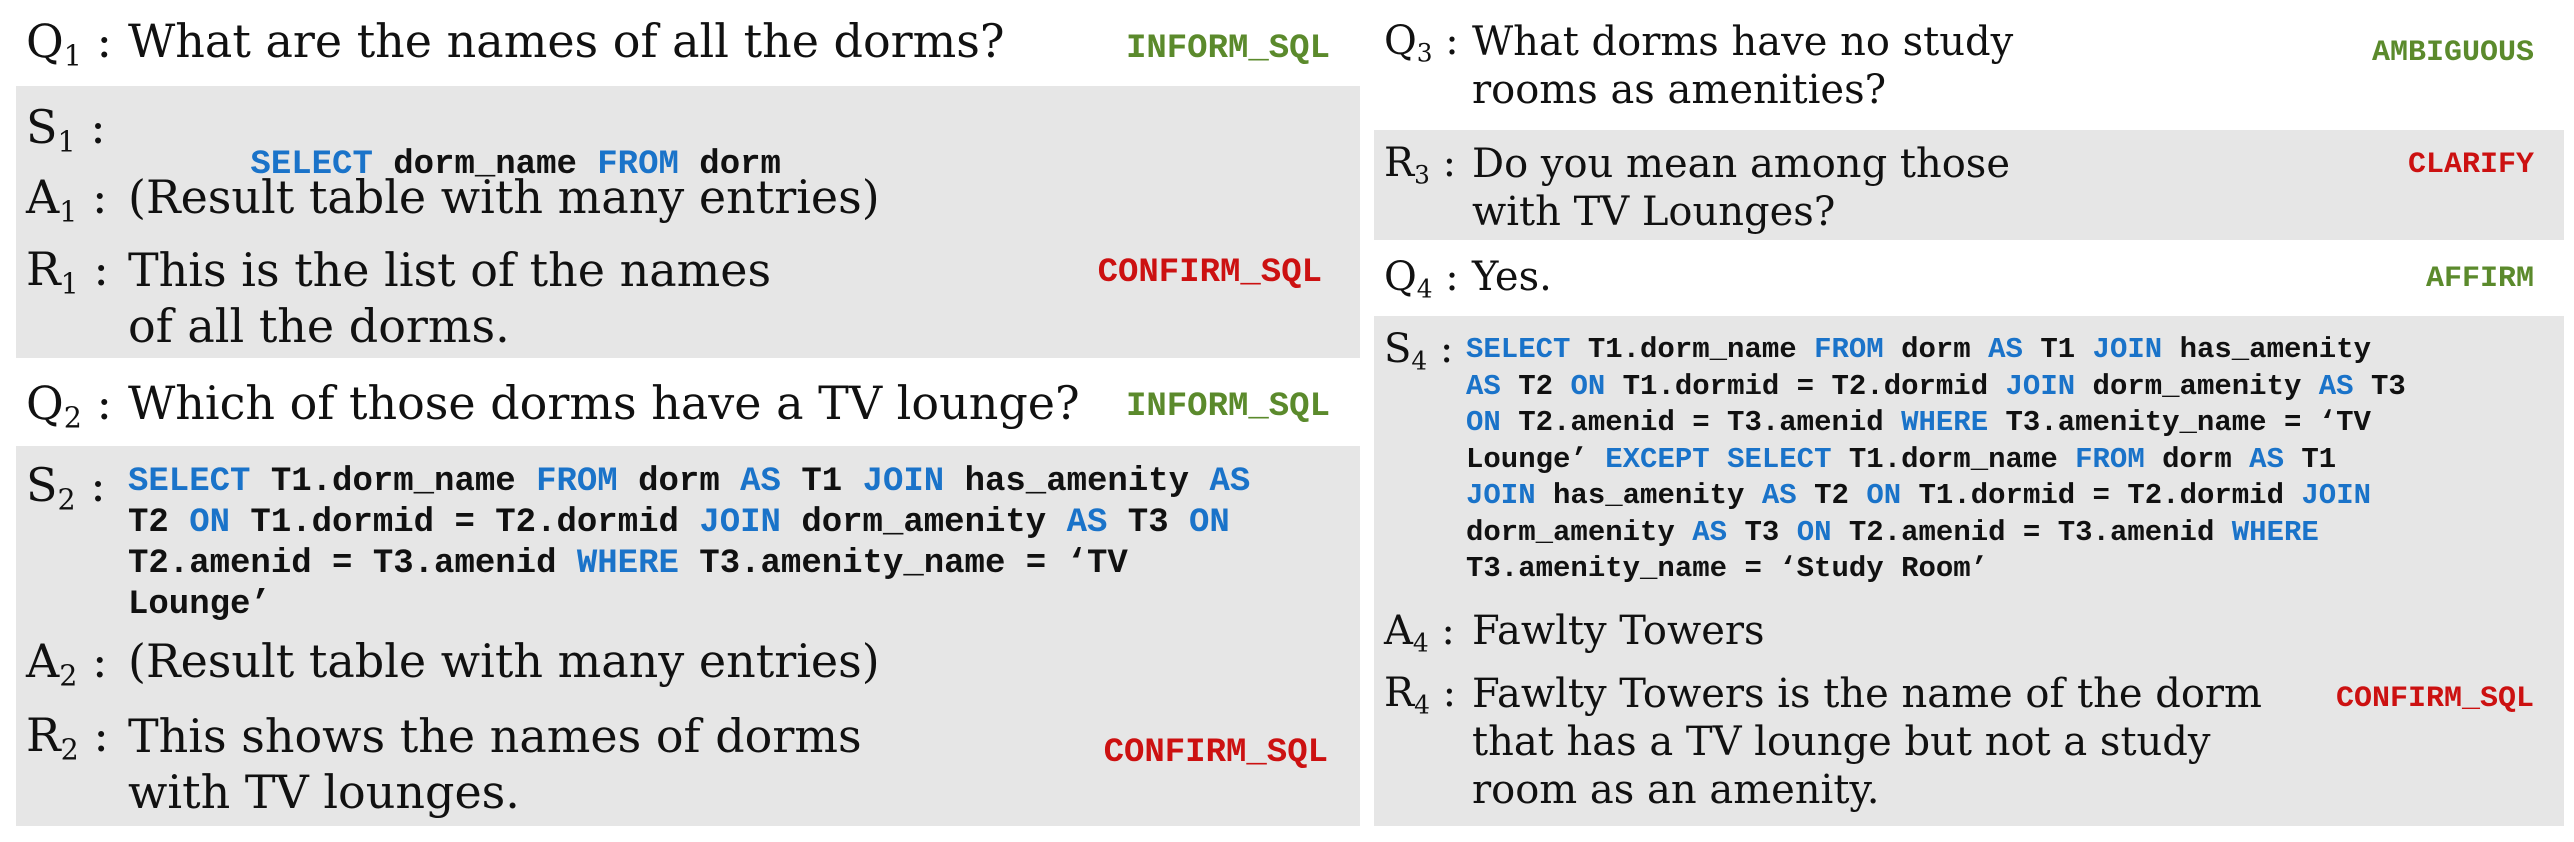 The image size is (2574, 842). What do you see at coordinates (67, 737) in the screenshot?
I see `r2-label: R2 :` at bounding box center [67, 737].